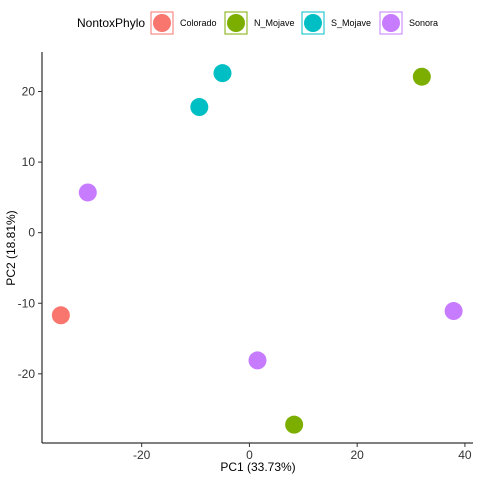 The image size is (480, 480). I want to click on y-tick-label: 10, so click(29, 162).